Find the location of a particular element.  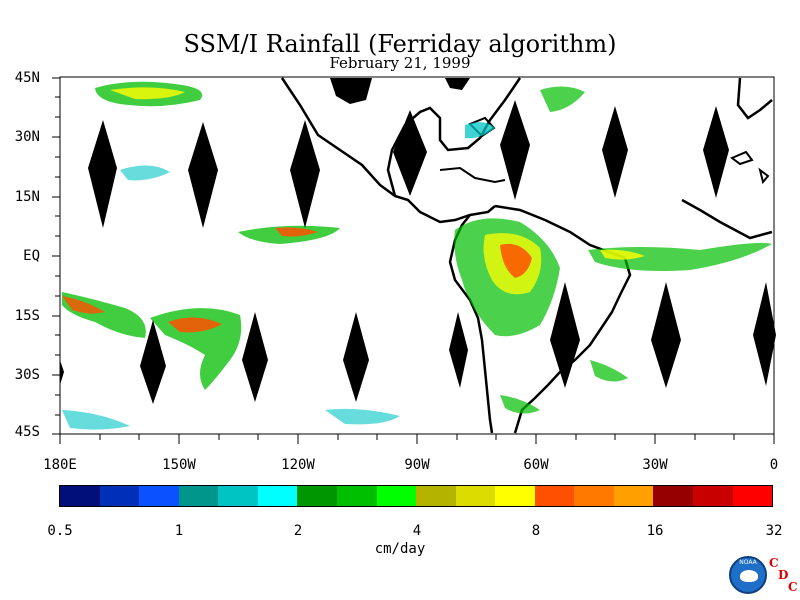

cdc-letter-c2: C is located at coordinates (793, 587).